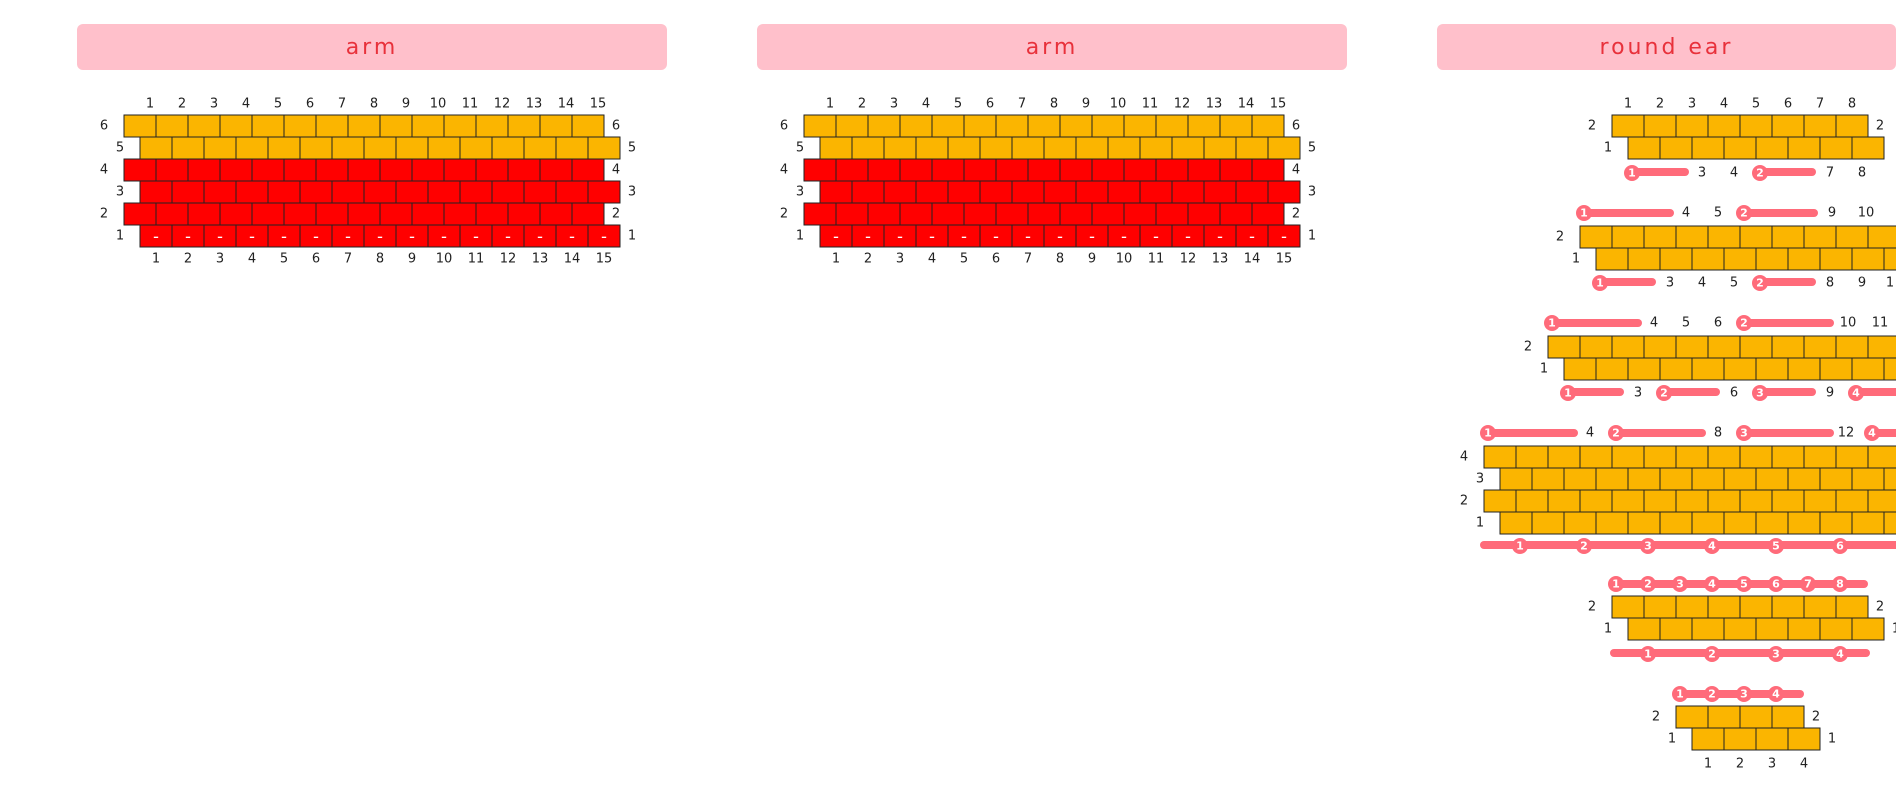 The width and height of the screenshot is (1896, 799). What do you see at coordinates (1846, 433) in the screenshot?
I see `ear-number: 12` at bounding box center [1846, 433].